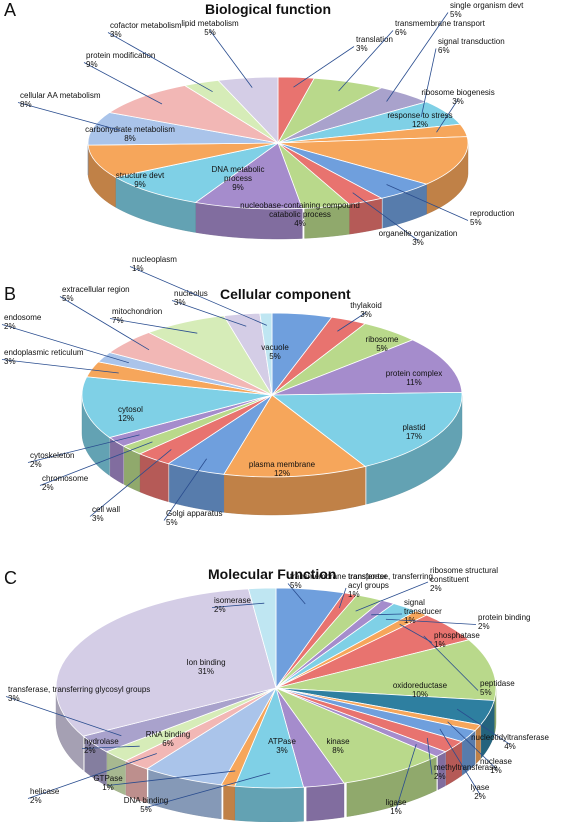 Image resolution: width=567 pixels, height=822 pixels. Describe the element at coordinates (496, 766) in the screenshot. I see `slice-label-text: nuclease 1%` at that location.